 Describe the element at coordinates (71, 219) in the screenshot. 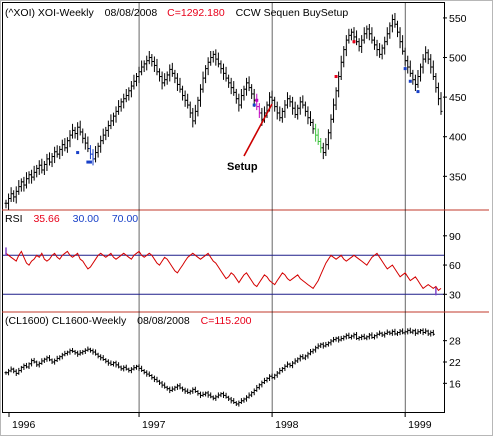

I see `rsi-header: RSI 35.66 30.00 70.00` at that location.